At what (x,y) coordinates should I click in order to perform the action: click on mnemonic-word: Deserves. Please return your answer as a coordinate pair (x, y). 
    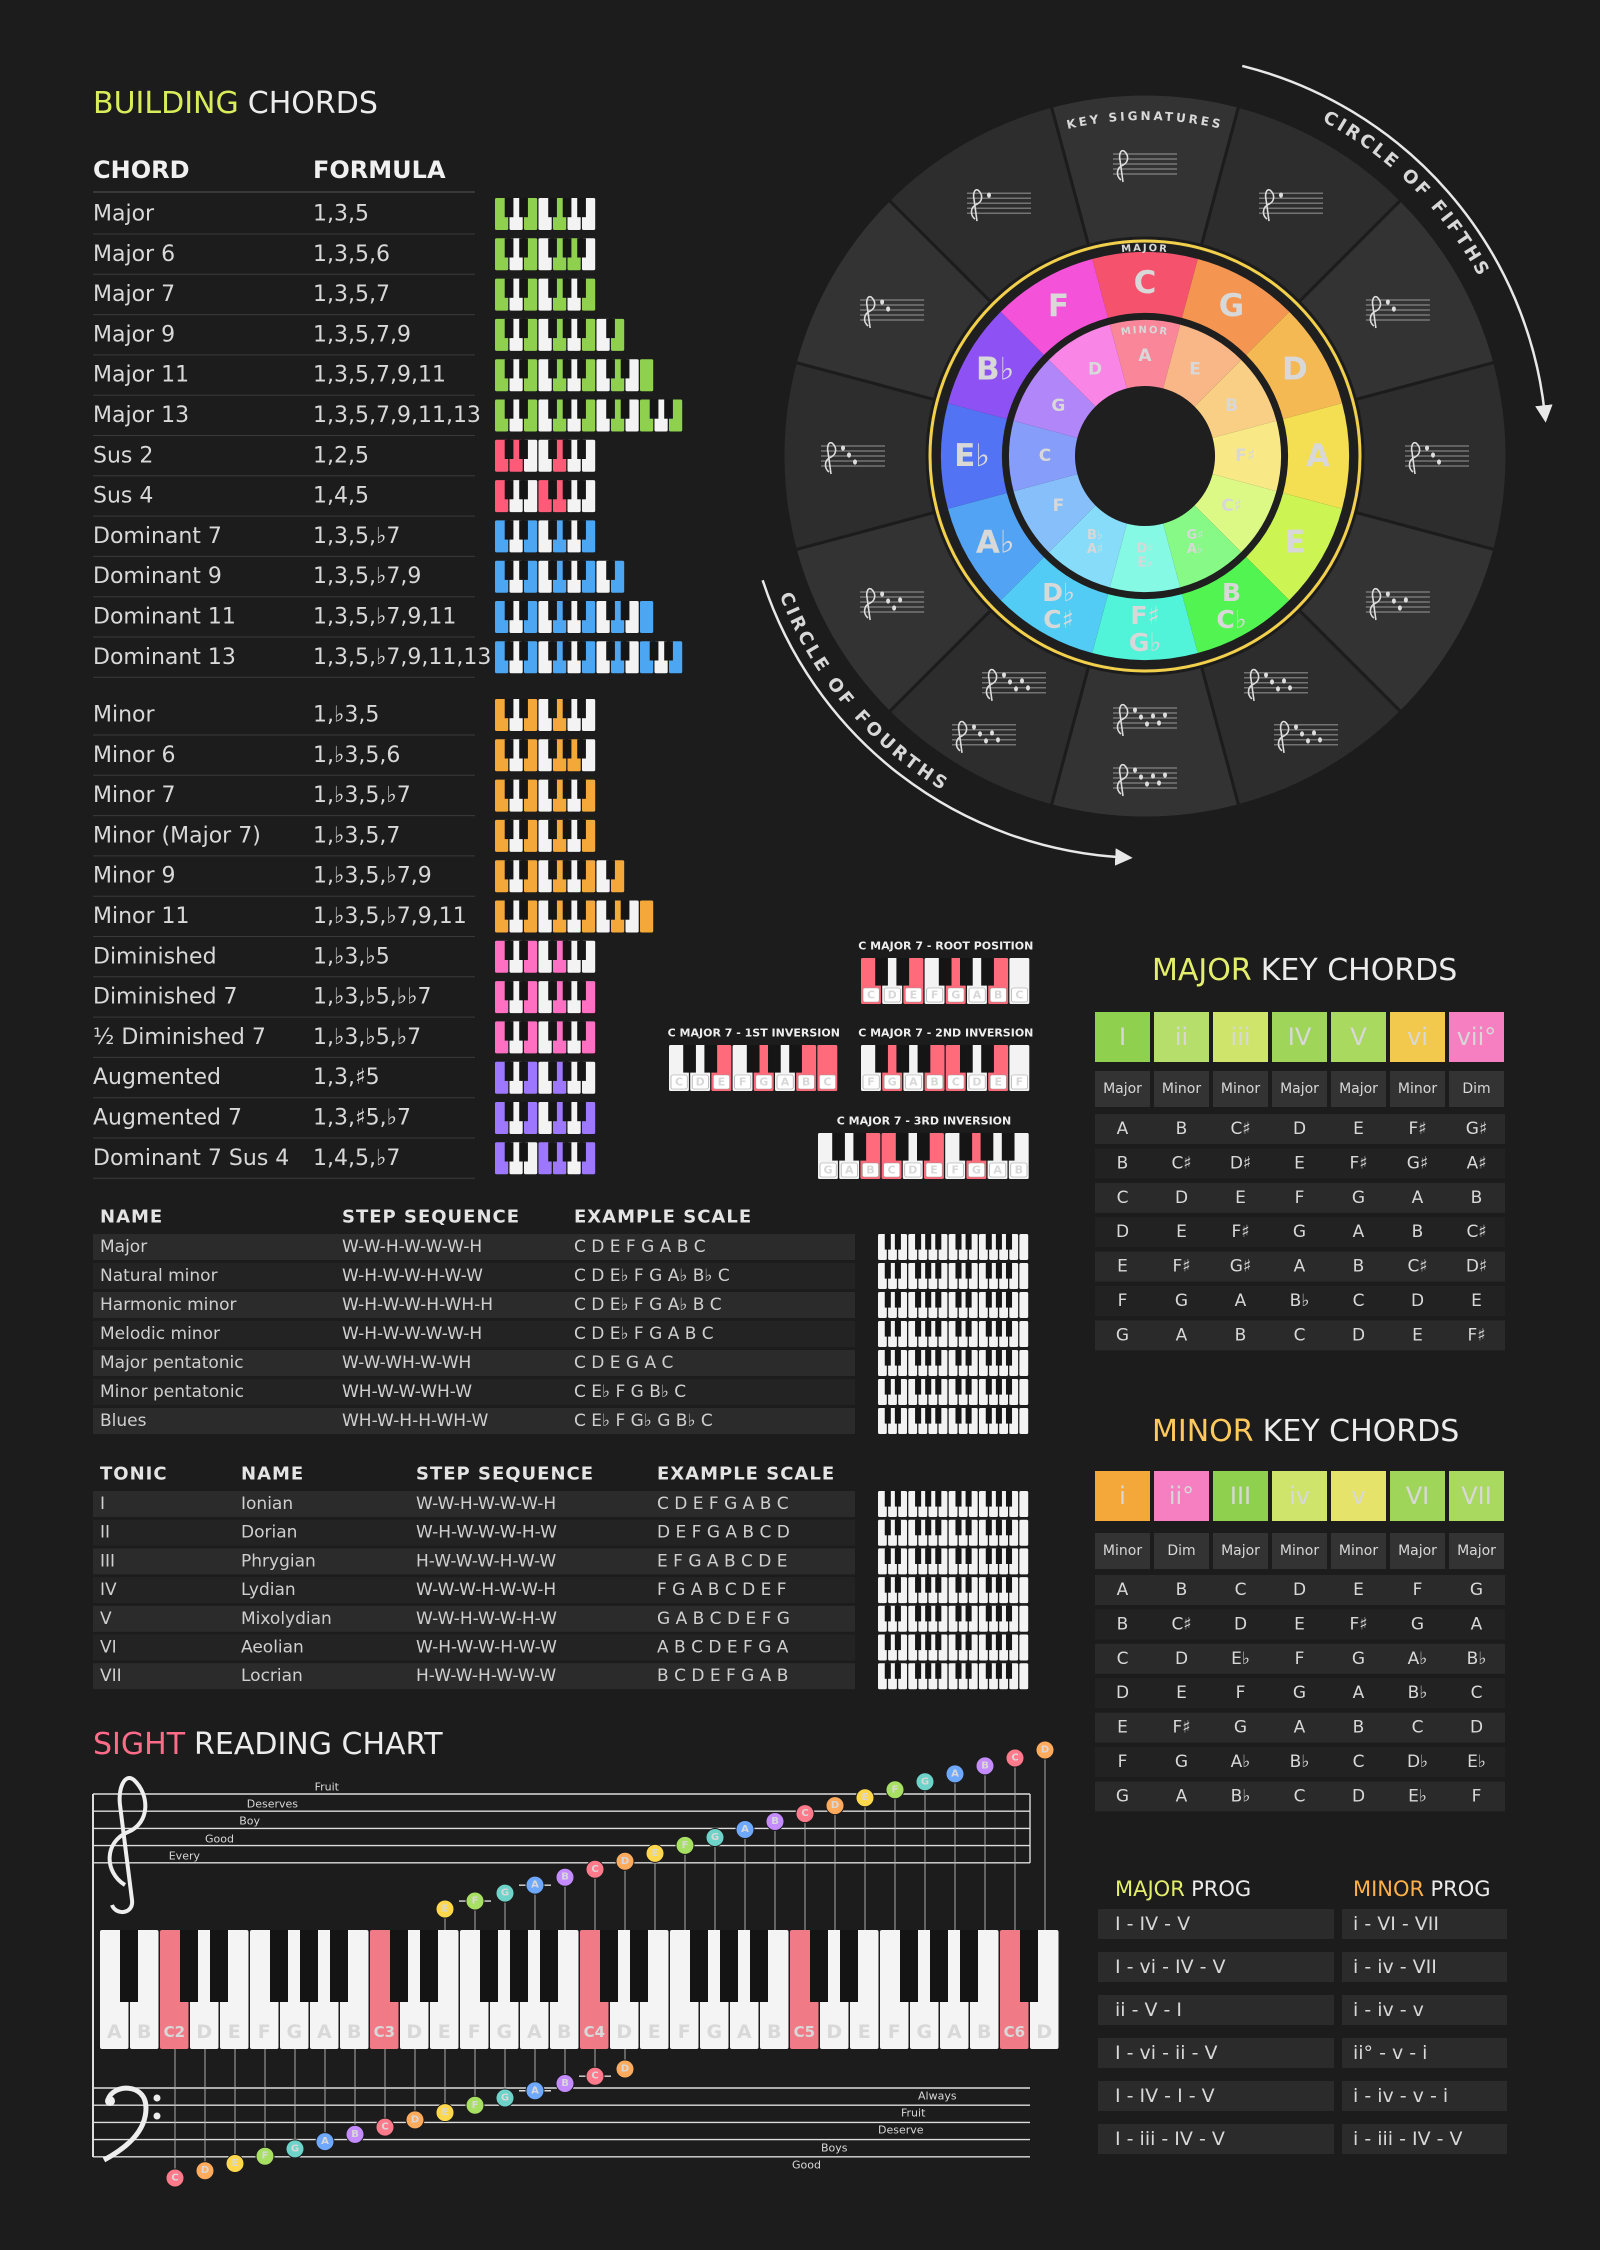
    Looking at the image, I should click on (273, 1804).